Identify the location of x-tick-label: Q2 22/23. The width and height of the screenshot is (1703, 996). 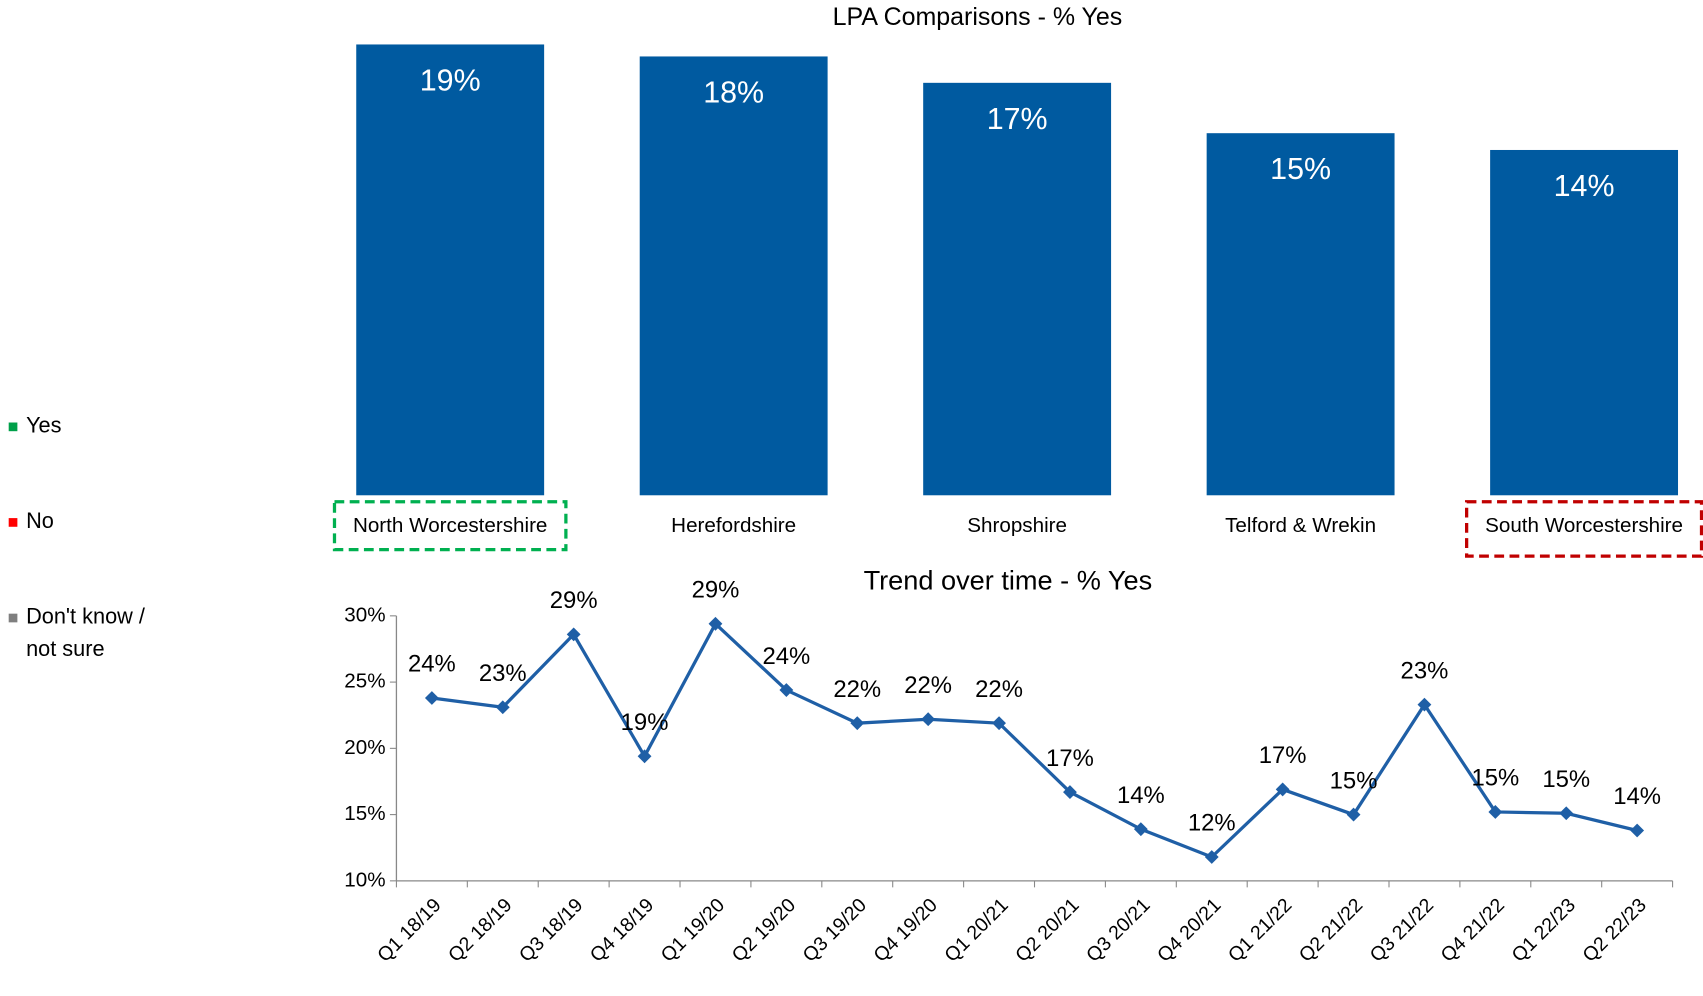
(1614, 930).